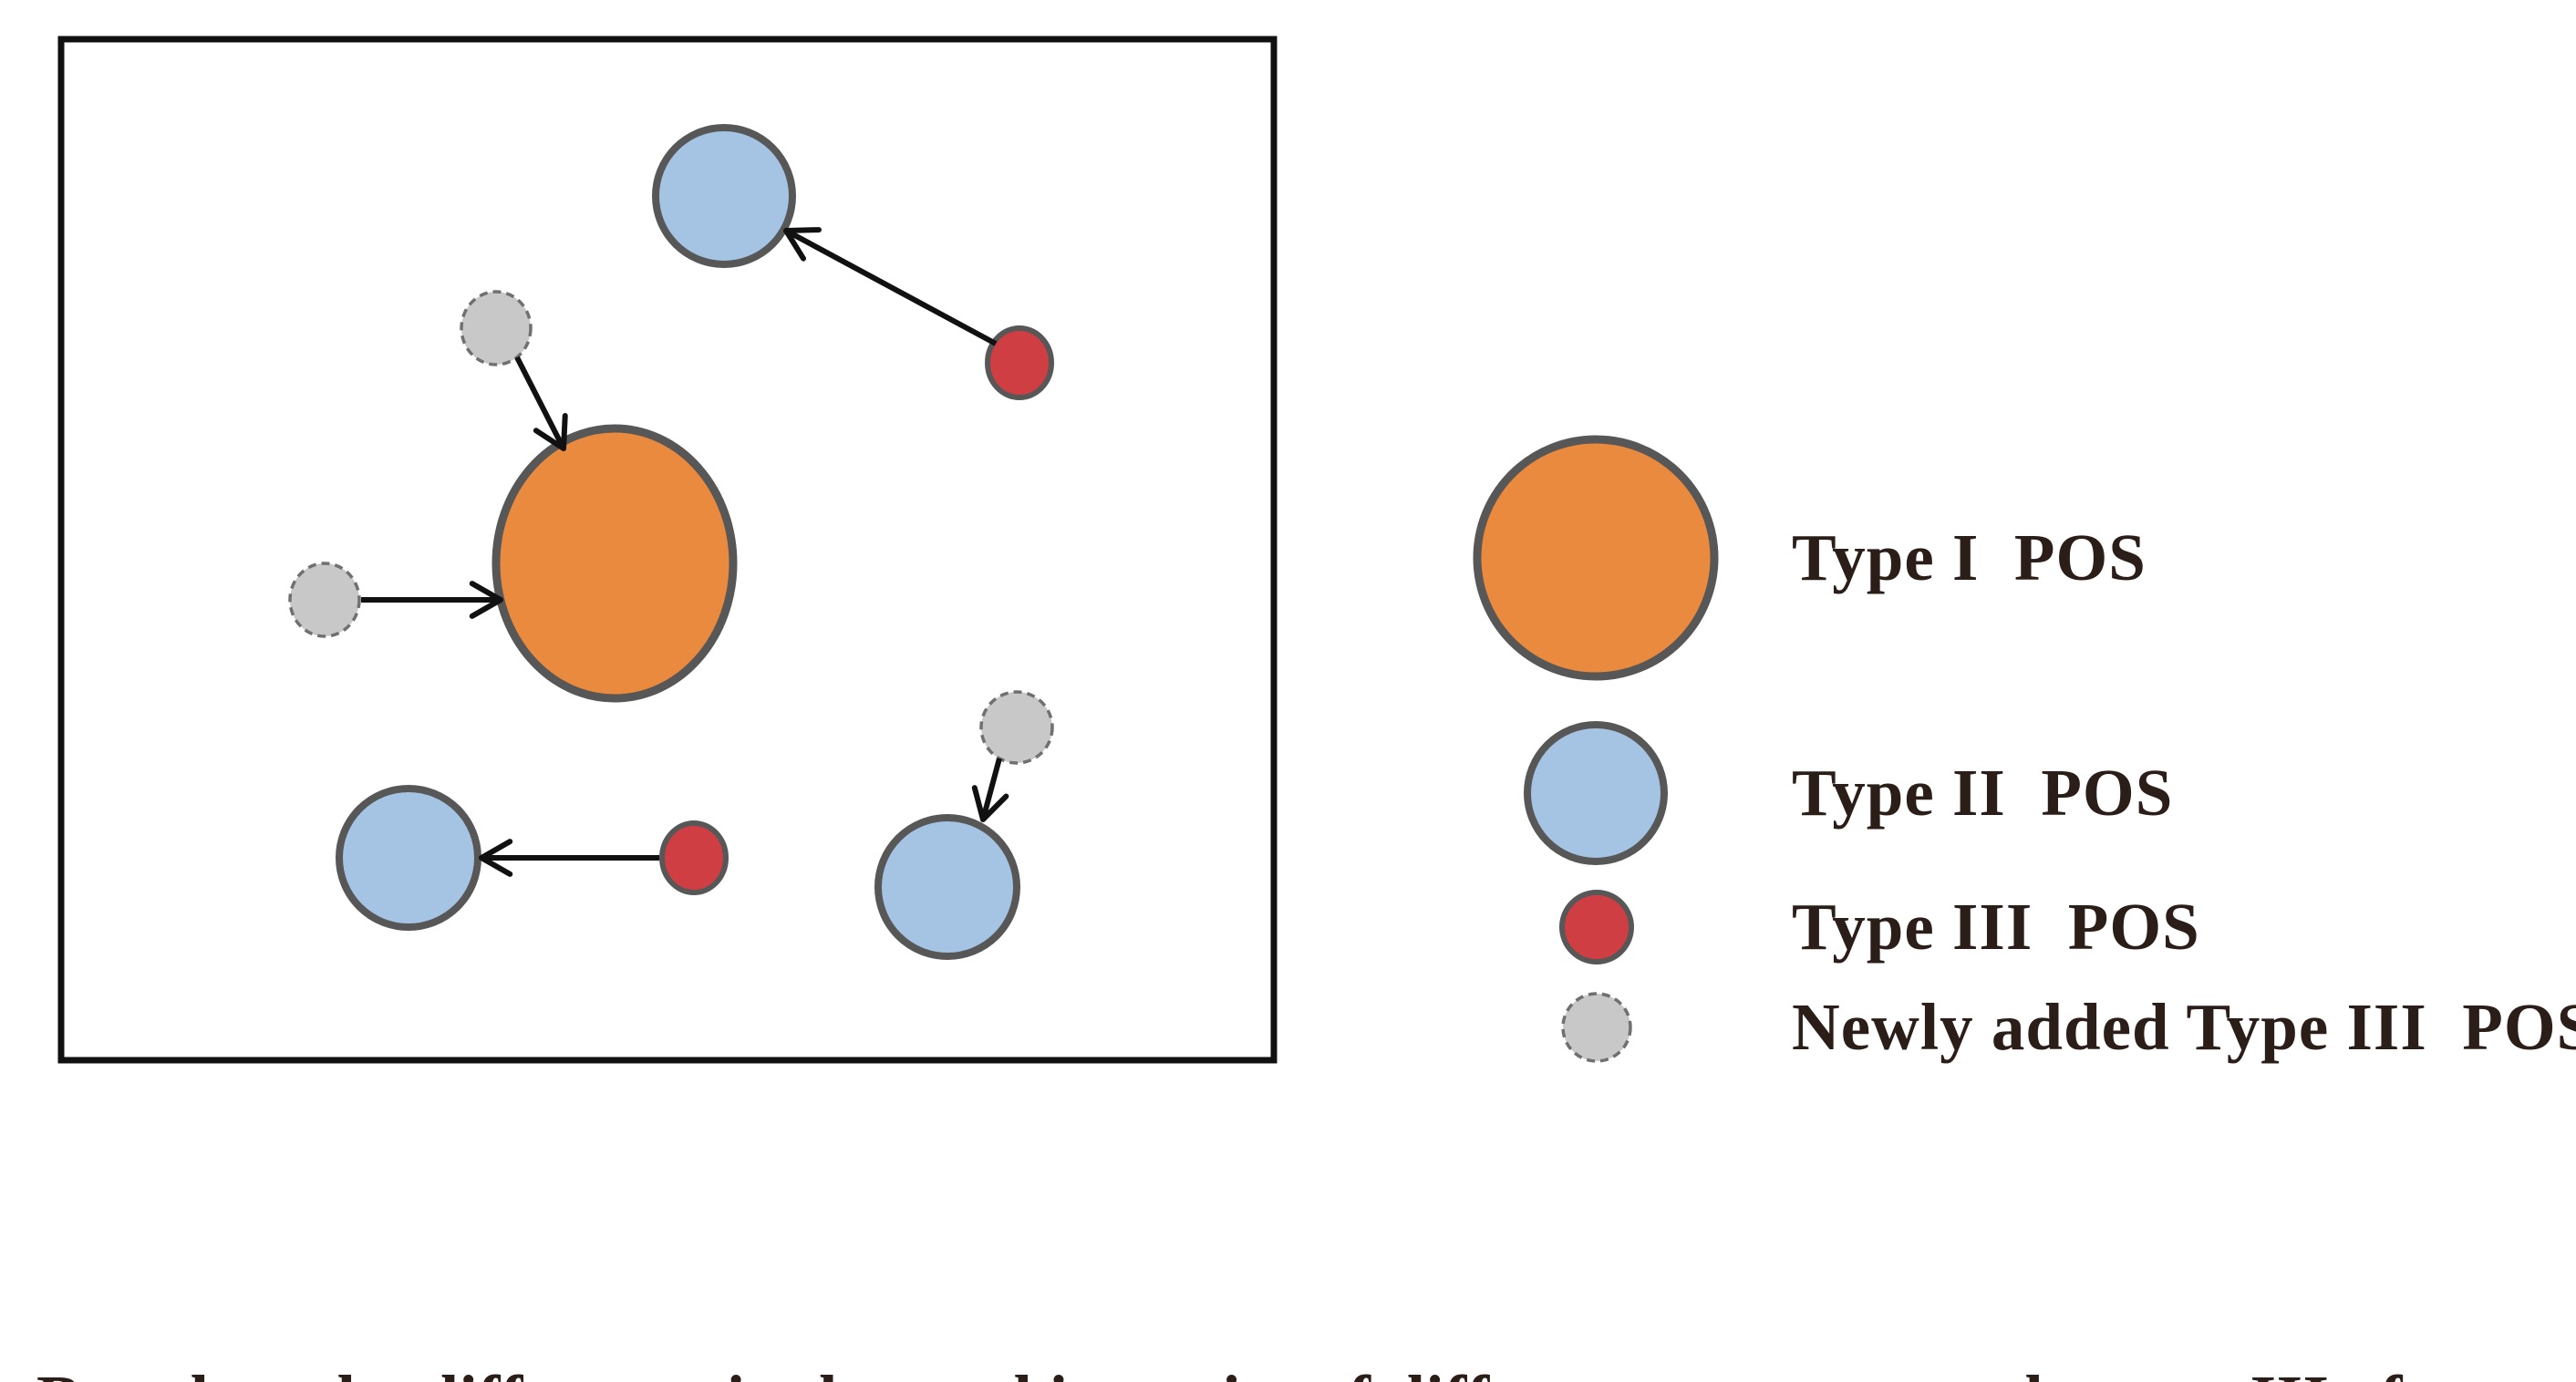 The image size is (2576, 1382). I want to click on legend-label-type3-pos: Type III POS, so click(1996, 927).